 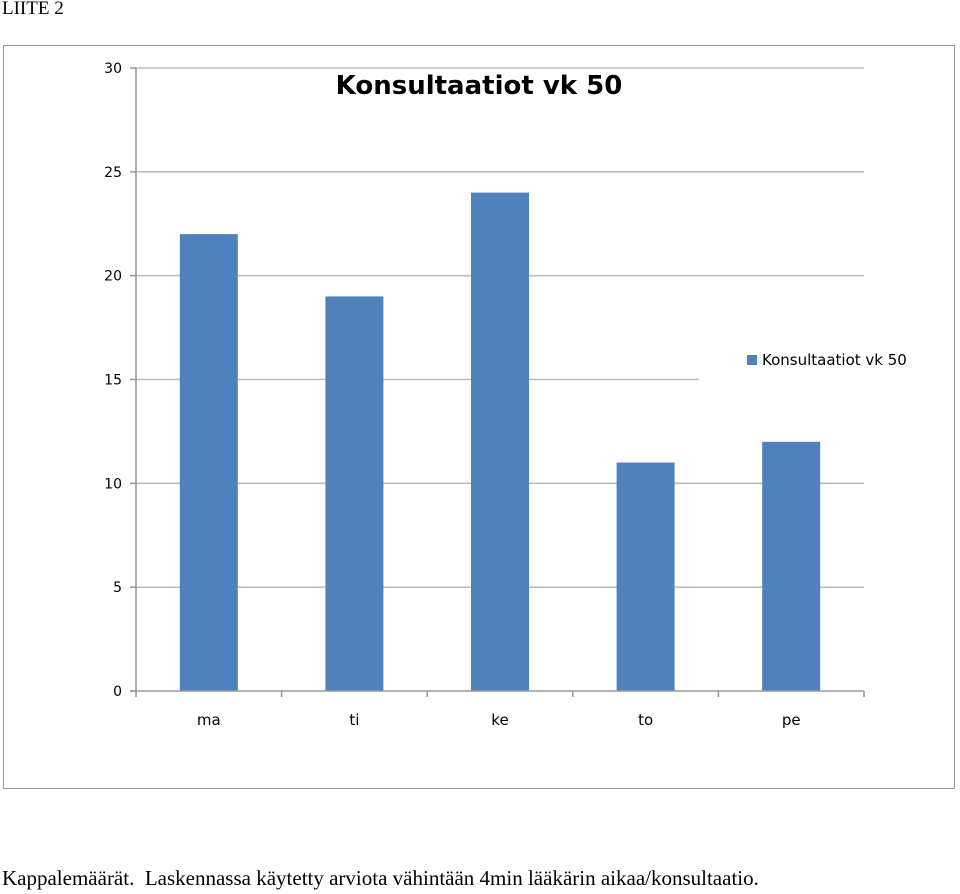 What do you see at coordinates (499, 720) in the screenshot?
I see `x-tick-label-ke: ke` at bounding box center [499, 720].